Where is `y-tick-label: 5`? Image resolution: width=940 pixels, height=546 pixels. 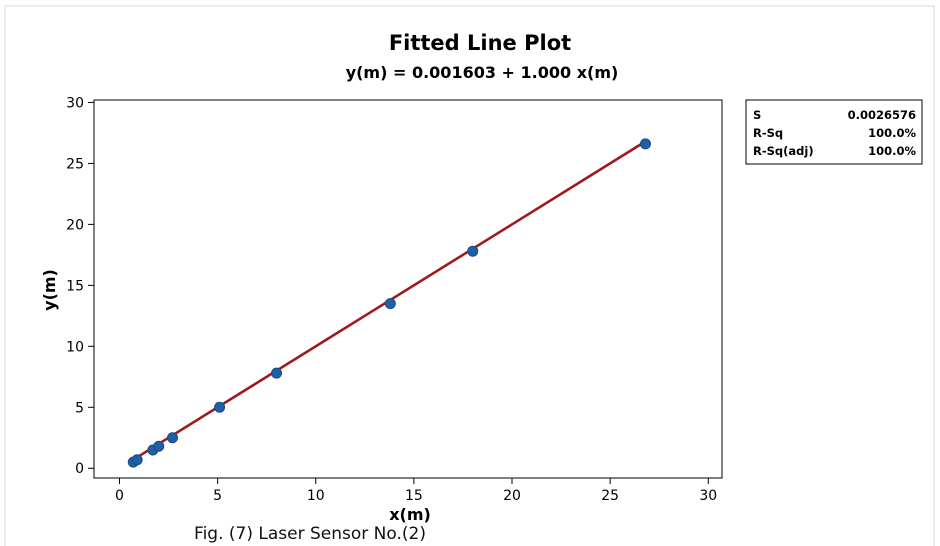 y-tick-label: 5 is located at coordinates (79, 408).